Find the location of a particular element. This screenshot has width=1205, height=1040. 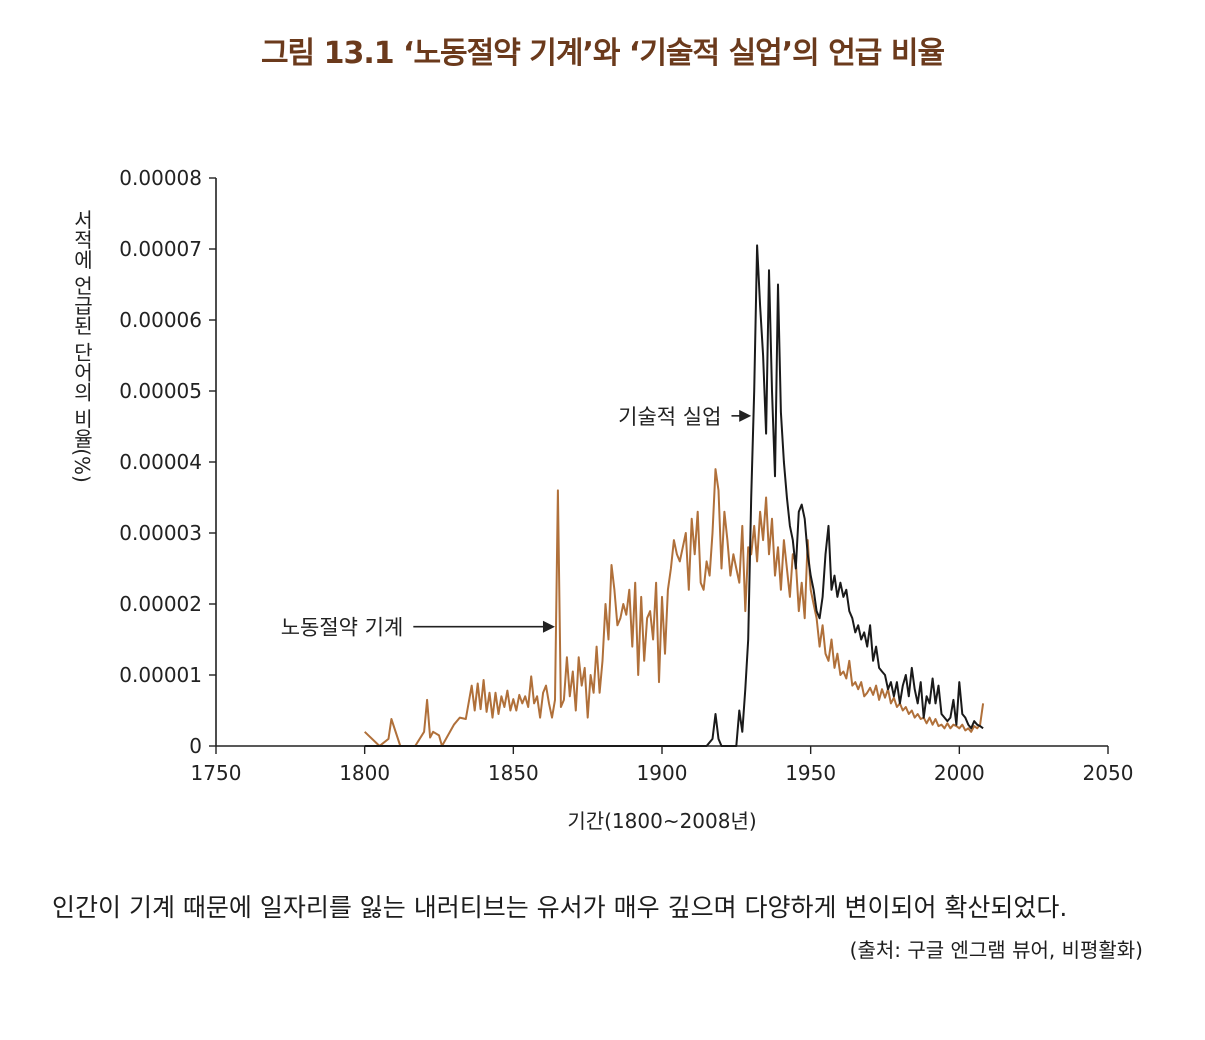

y-tick-label: 0.00004 is located at coordinates (160, 462).